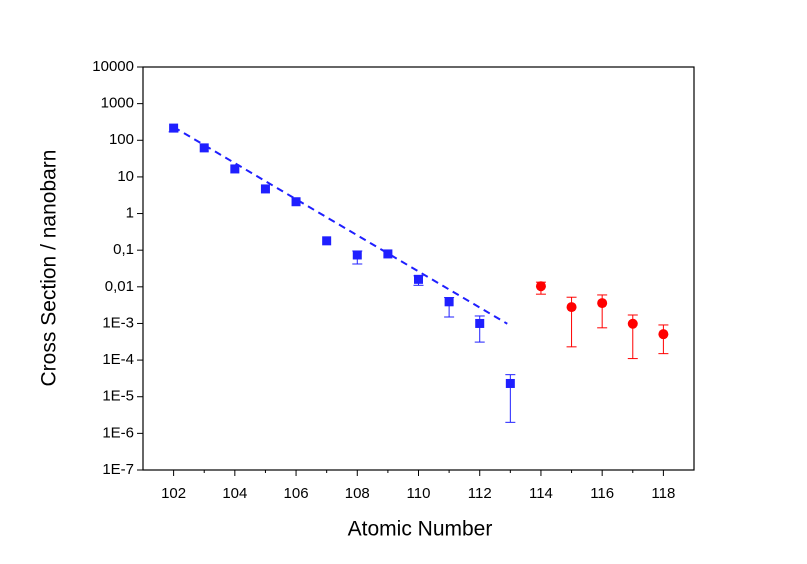 Image resolution: width=807 pixels, height=564 pixels. I want to click on fit-line, so click(340, 225).